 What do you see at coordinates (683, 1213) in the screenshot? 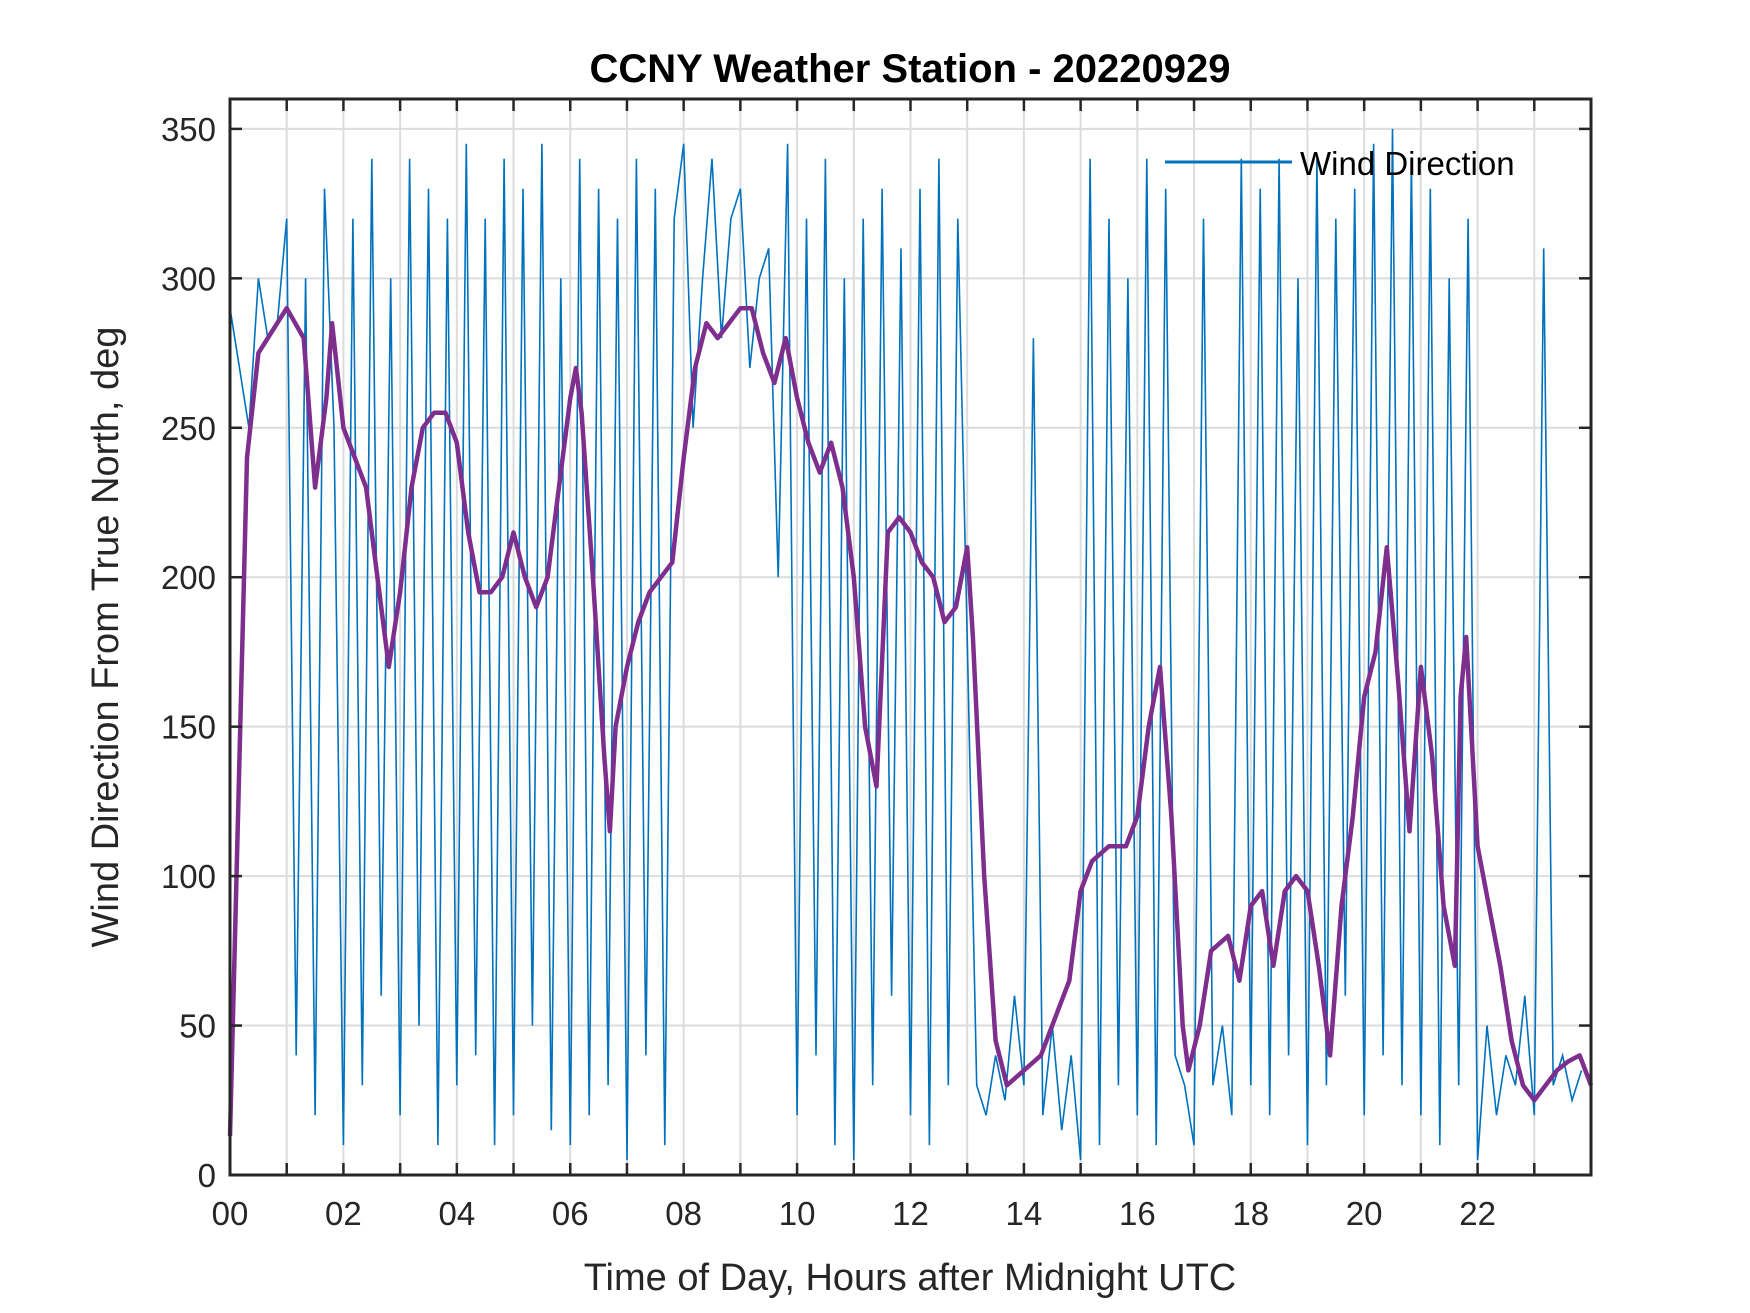
I see `x-tick-label: 08` at bounding box center [683, 1213].